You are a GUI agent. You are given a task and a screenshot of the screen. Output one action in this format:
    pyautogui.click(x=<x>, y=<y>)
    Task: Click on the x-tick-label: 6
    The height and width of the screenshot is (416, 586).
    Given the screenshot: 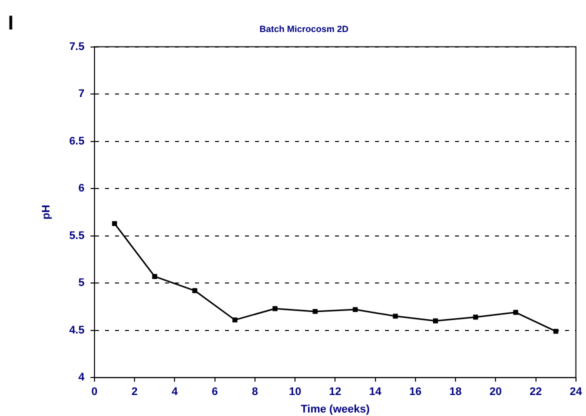 What is the action you would take?
    pyautogui.click(x=215, y=392)
    